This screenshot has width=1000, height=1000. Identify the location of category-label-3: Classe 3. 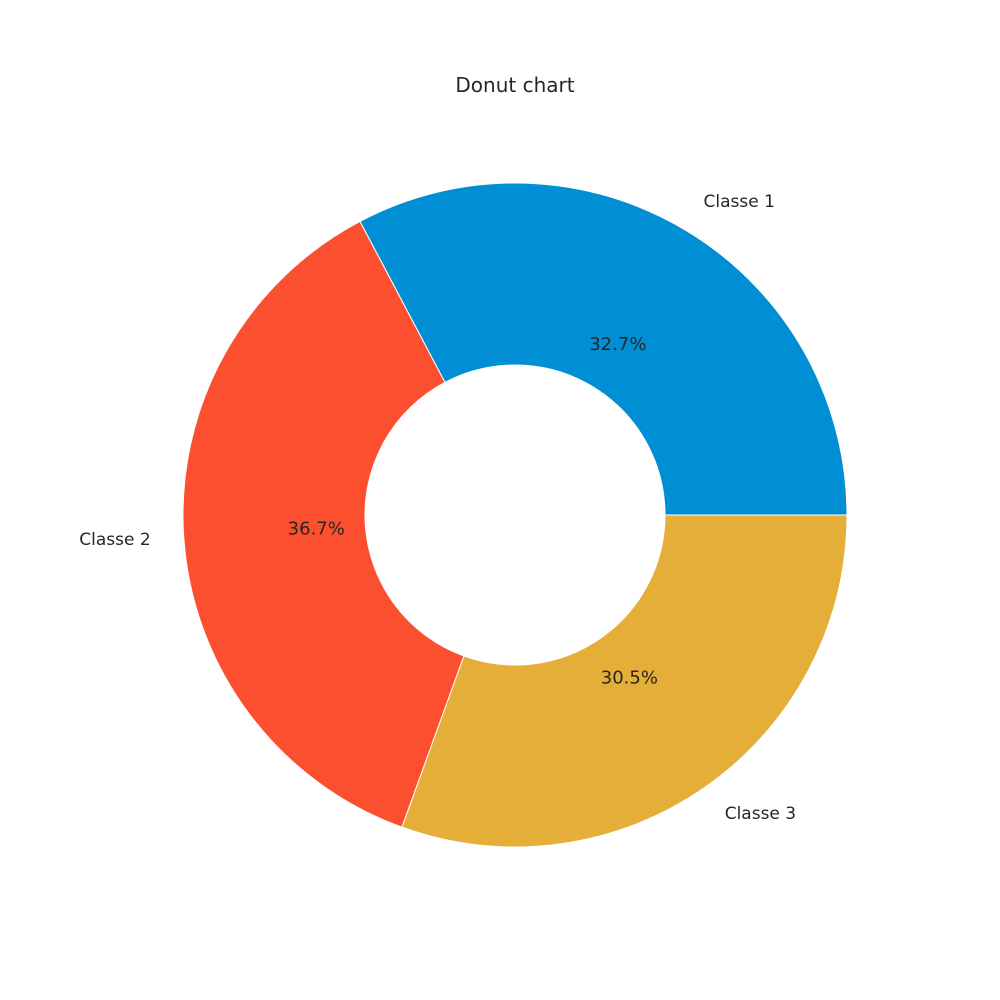
(760, 814).